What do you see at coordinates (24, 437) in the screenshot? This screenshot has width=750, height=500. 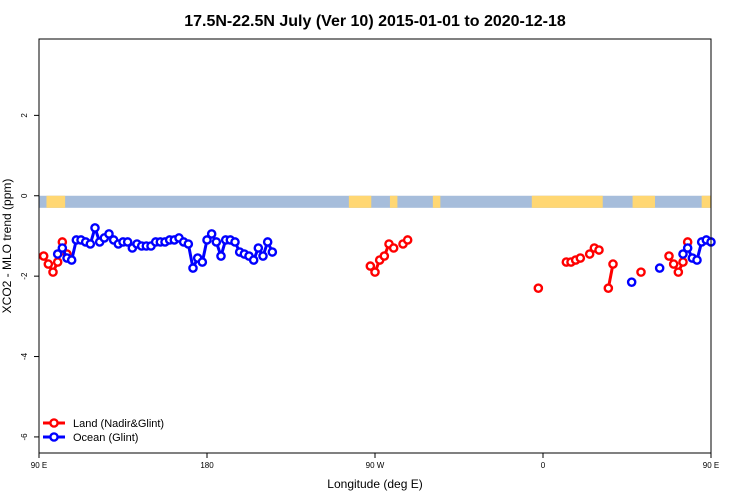 I see `y-tick-label: -6` at bounding box center [24, 437].